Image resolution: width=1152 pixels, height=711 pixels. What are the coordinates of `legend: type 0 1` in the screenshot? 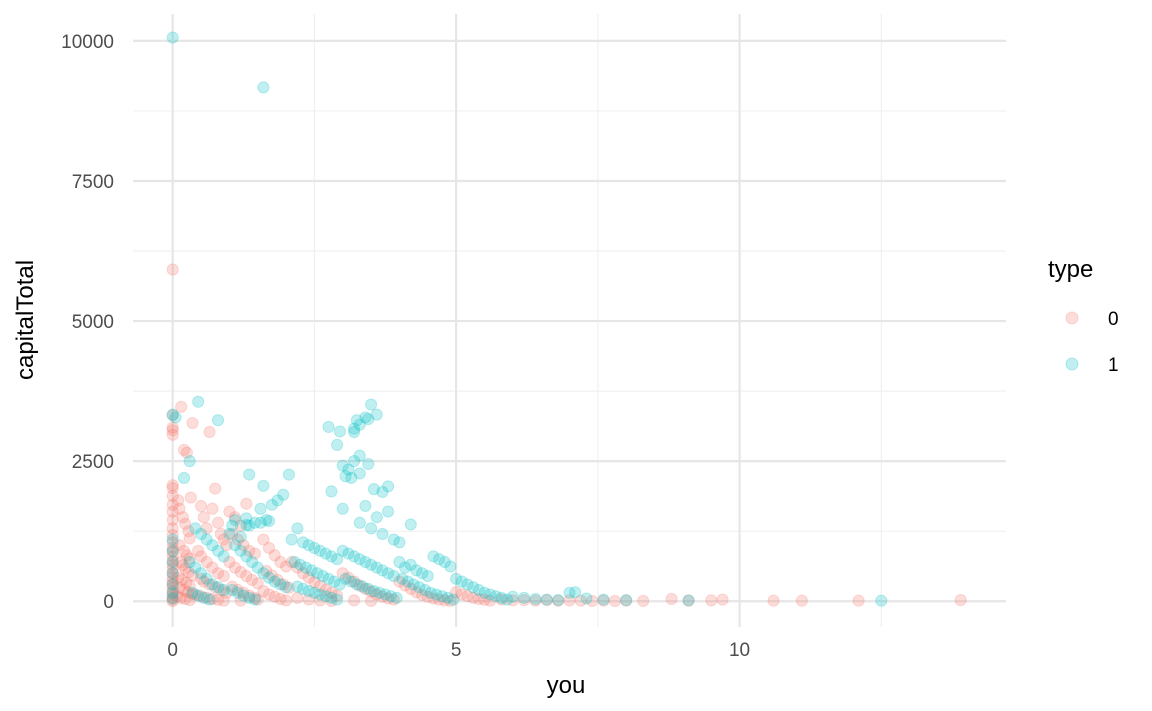 It's located at (1083, 316).